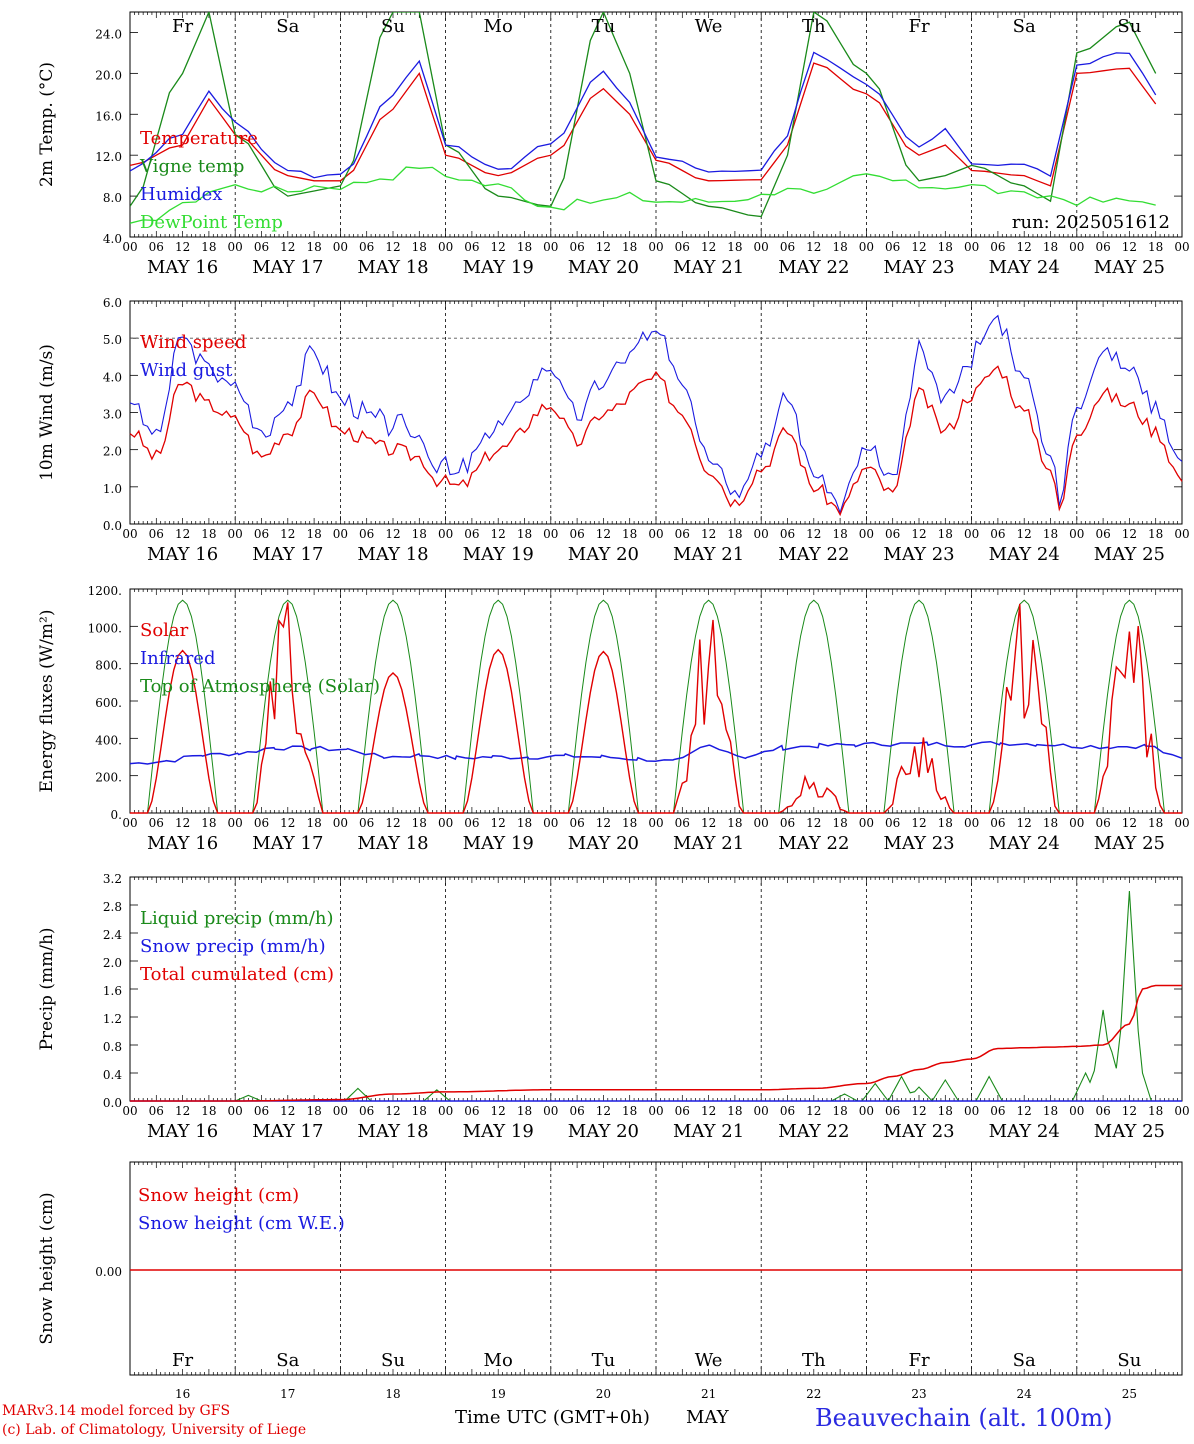  I want to click on legend-entry: Total cumulated (cm), so click(237, 974).